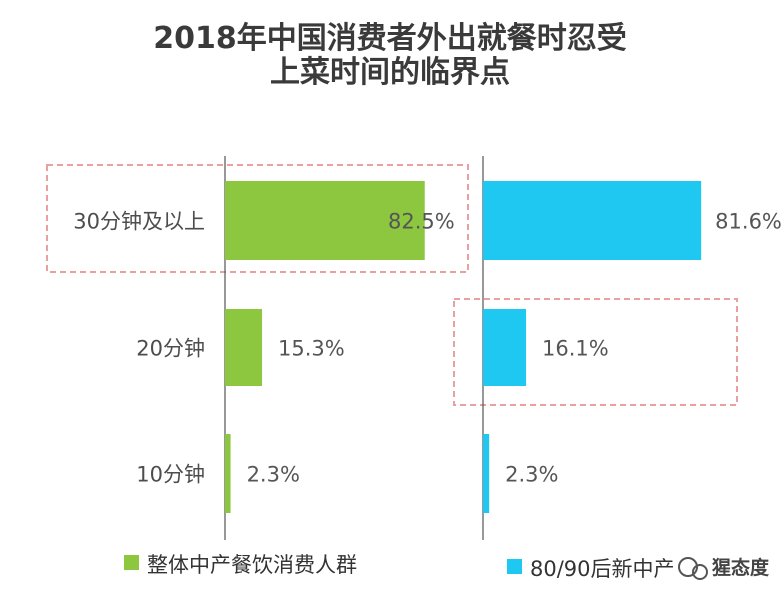 The width and height of the screenshot is (781, 603). What do you see at coordinates (252, 565) in the screenshot?
I see `legend-label-1: 整体中产餐饮消费人群` at bounding box center [252, 565].